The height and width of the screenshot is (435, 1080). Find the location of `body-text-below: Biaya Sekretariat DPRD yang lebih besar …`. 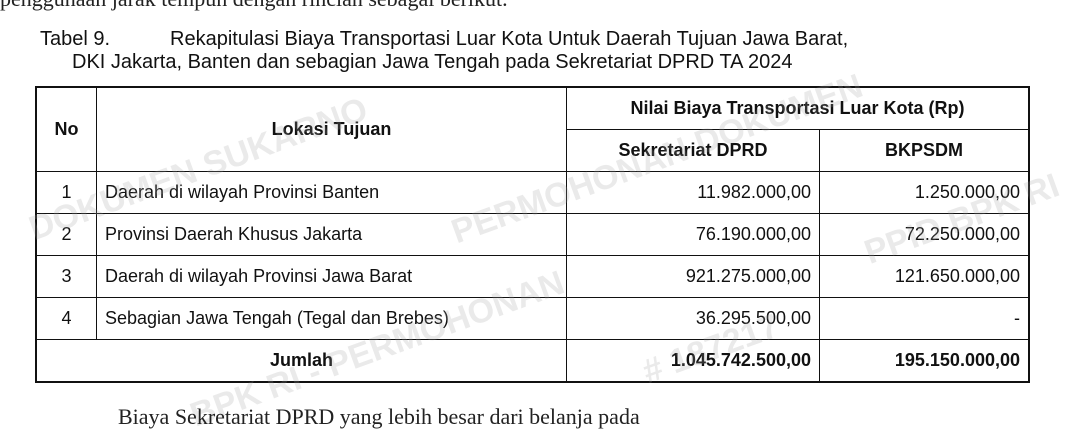

body-text-below: Biaya Sekretariat DPRD yang lebih besar … is located at coordinates (379, 416).